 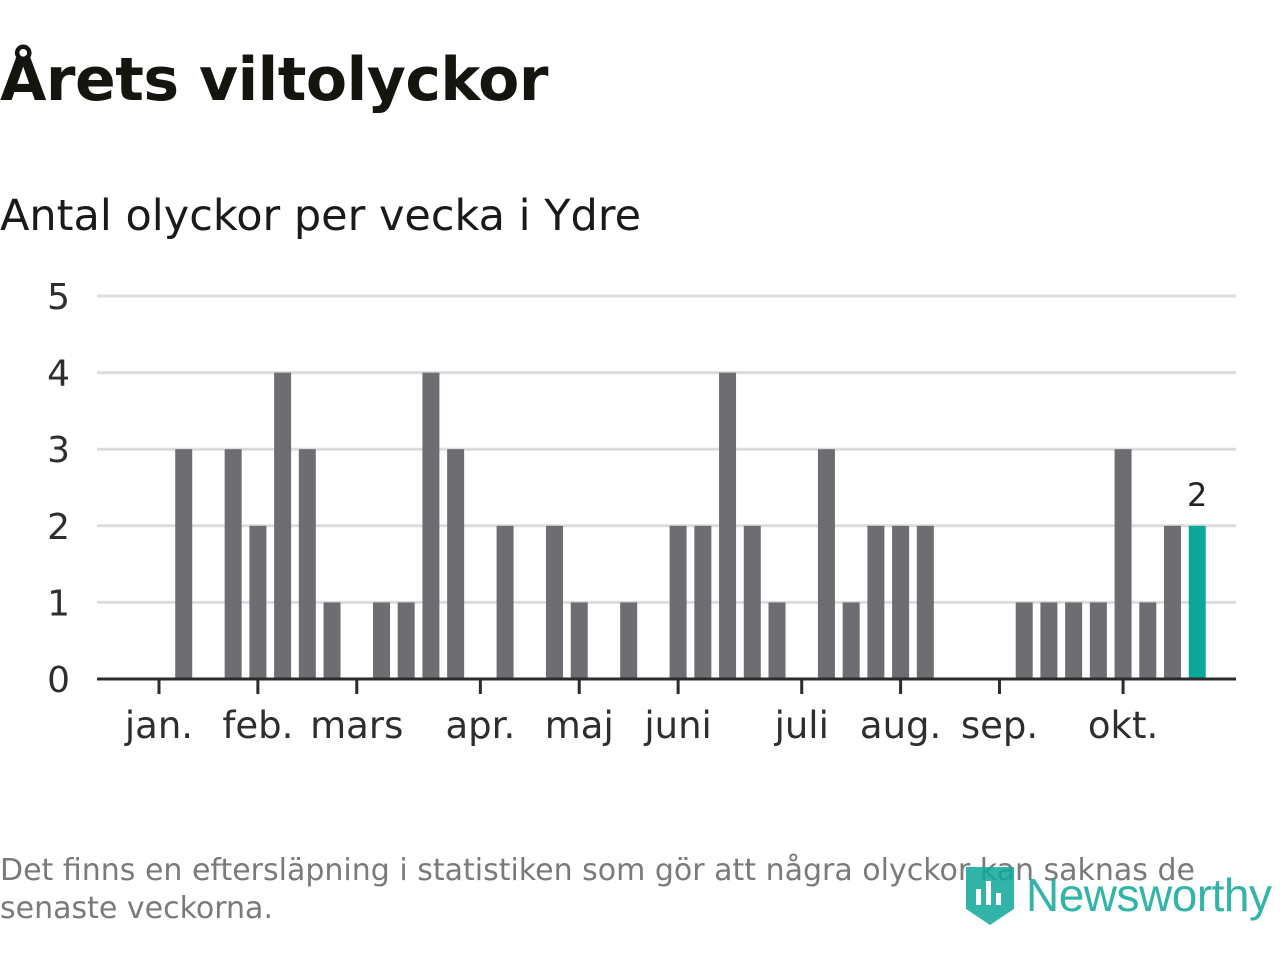 I want to click on x-tick-label: juli, so click(x=801, y=725).